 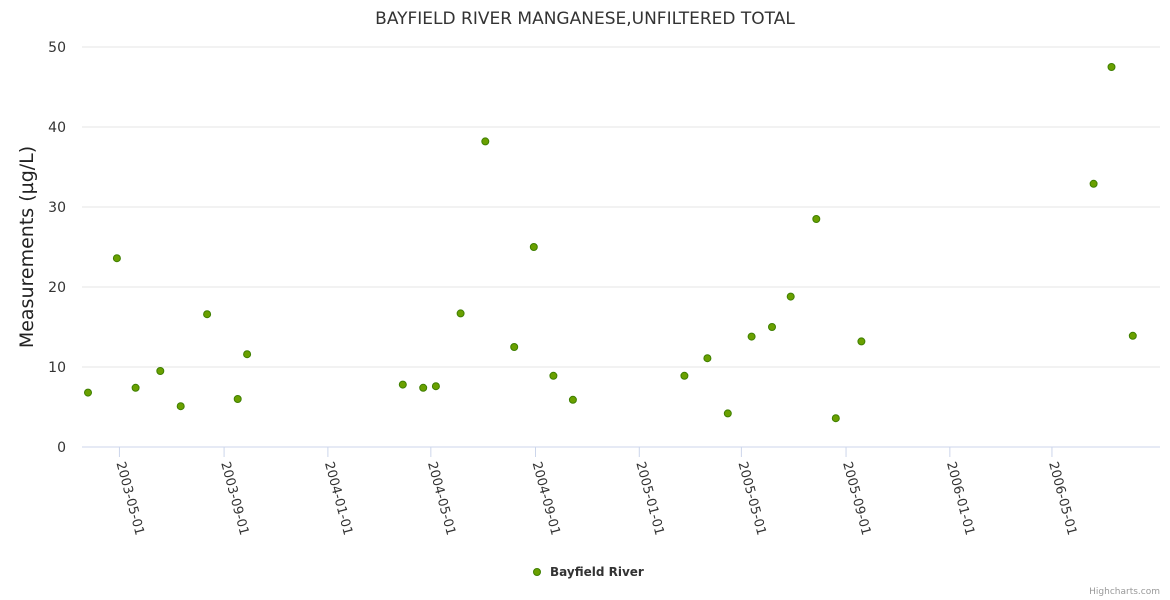 What do you see at coordinates (57, 368) in the screenshot?
I see `y-tick-label: 10` at bounding box center [57, 368].